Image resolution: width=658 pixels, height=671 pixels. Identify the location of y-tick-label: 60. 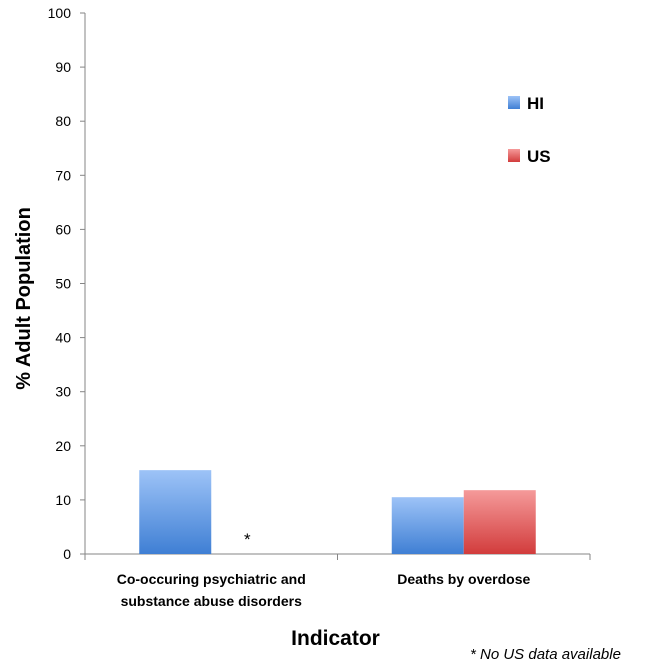
(63, 229).